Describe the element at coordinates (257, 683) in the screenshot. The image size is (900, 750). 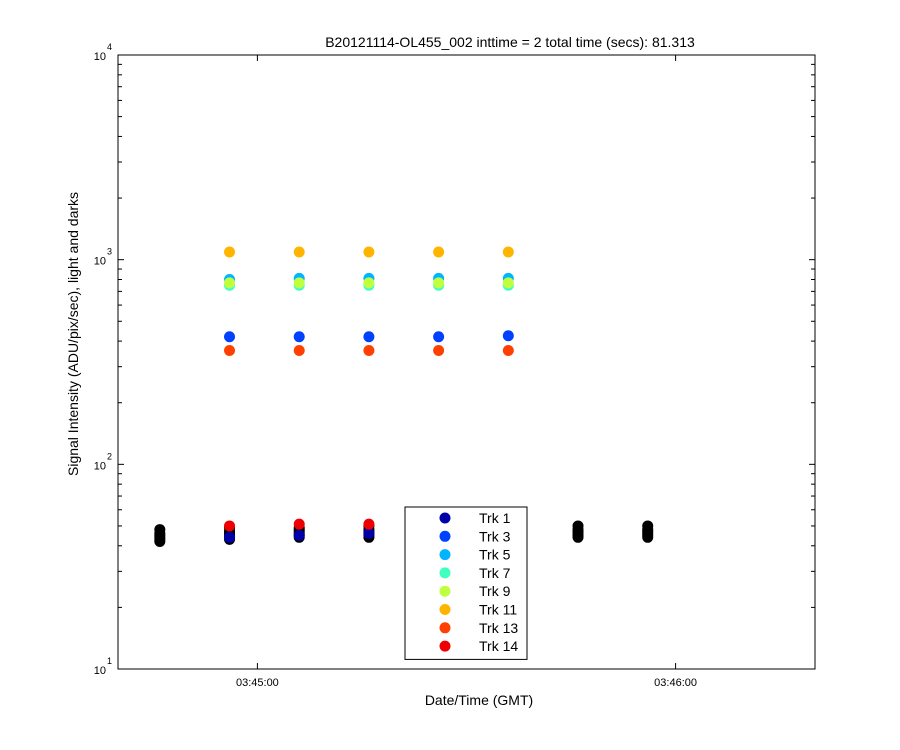
I see `x-tick-label: 03:45:00` at that location.